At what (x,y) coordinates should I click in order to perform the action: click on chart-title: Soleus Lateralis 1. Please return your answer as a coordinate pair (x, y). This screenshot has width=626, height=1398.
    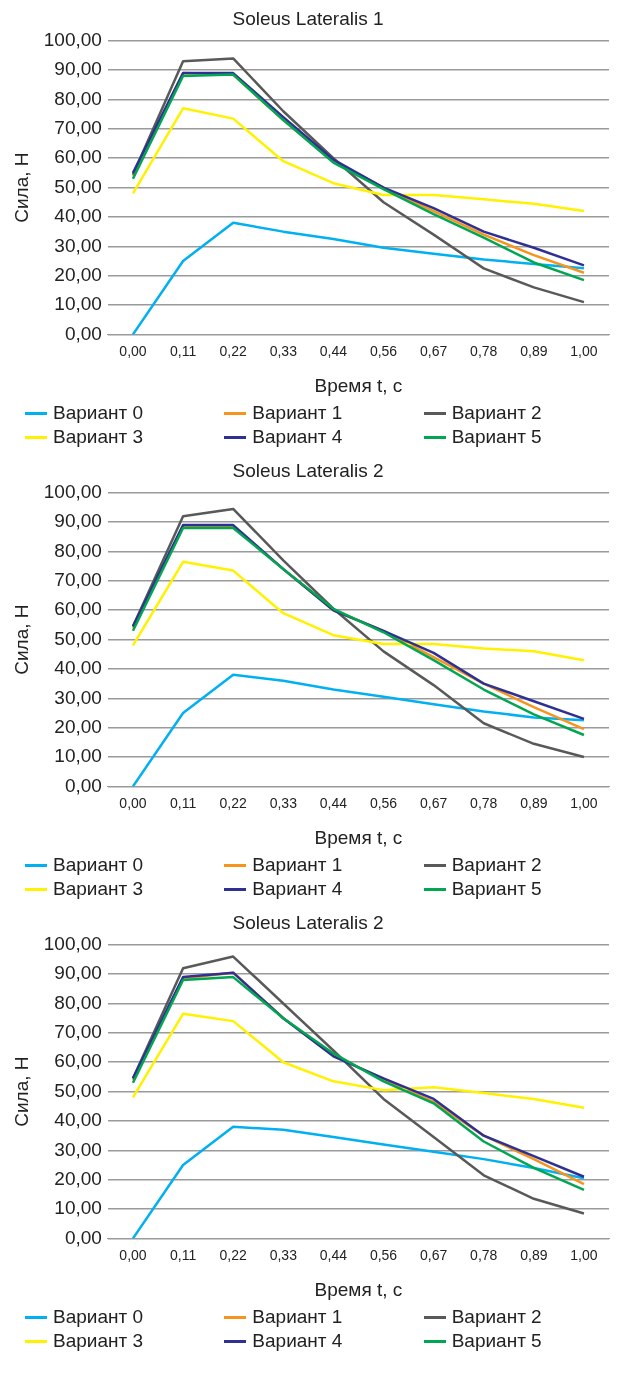
    Looking at the image, I should click on (308, 18).